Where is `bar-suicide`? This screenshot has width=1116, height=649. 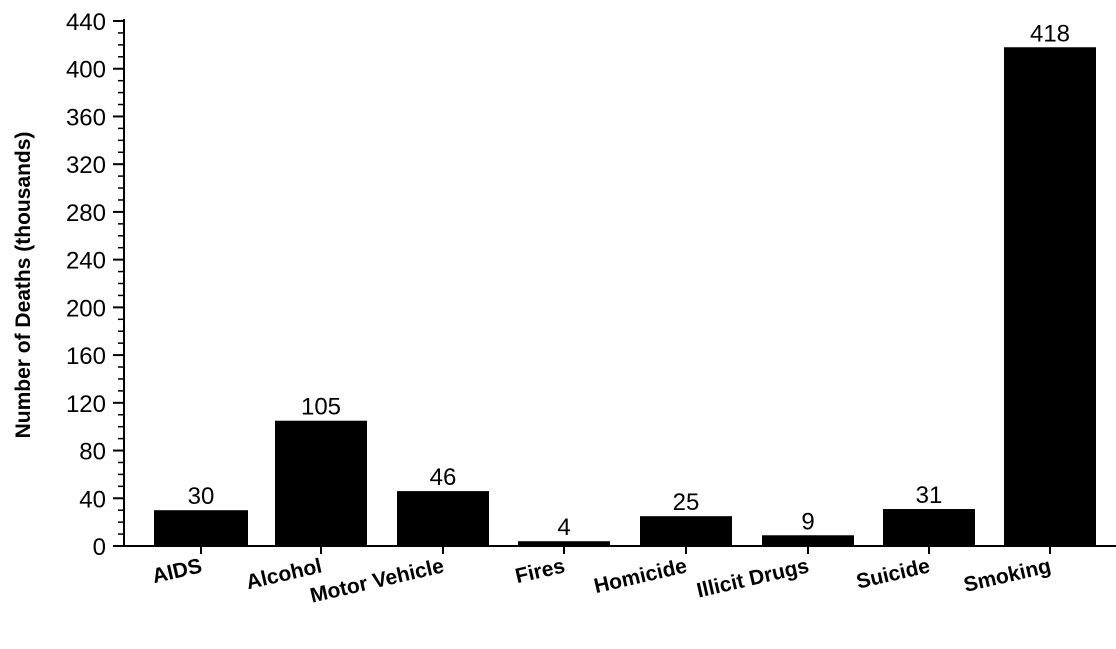 bar-suicide is located at coordinates (929, 527).